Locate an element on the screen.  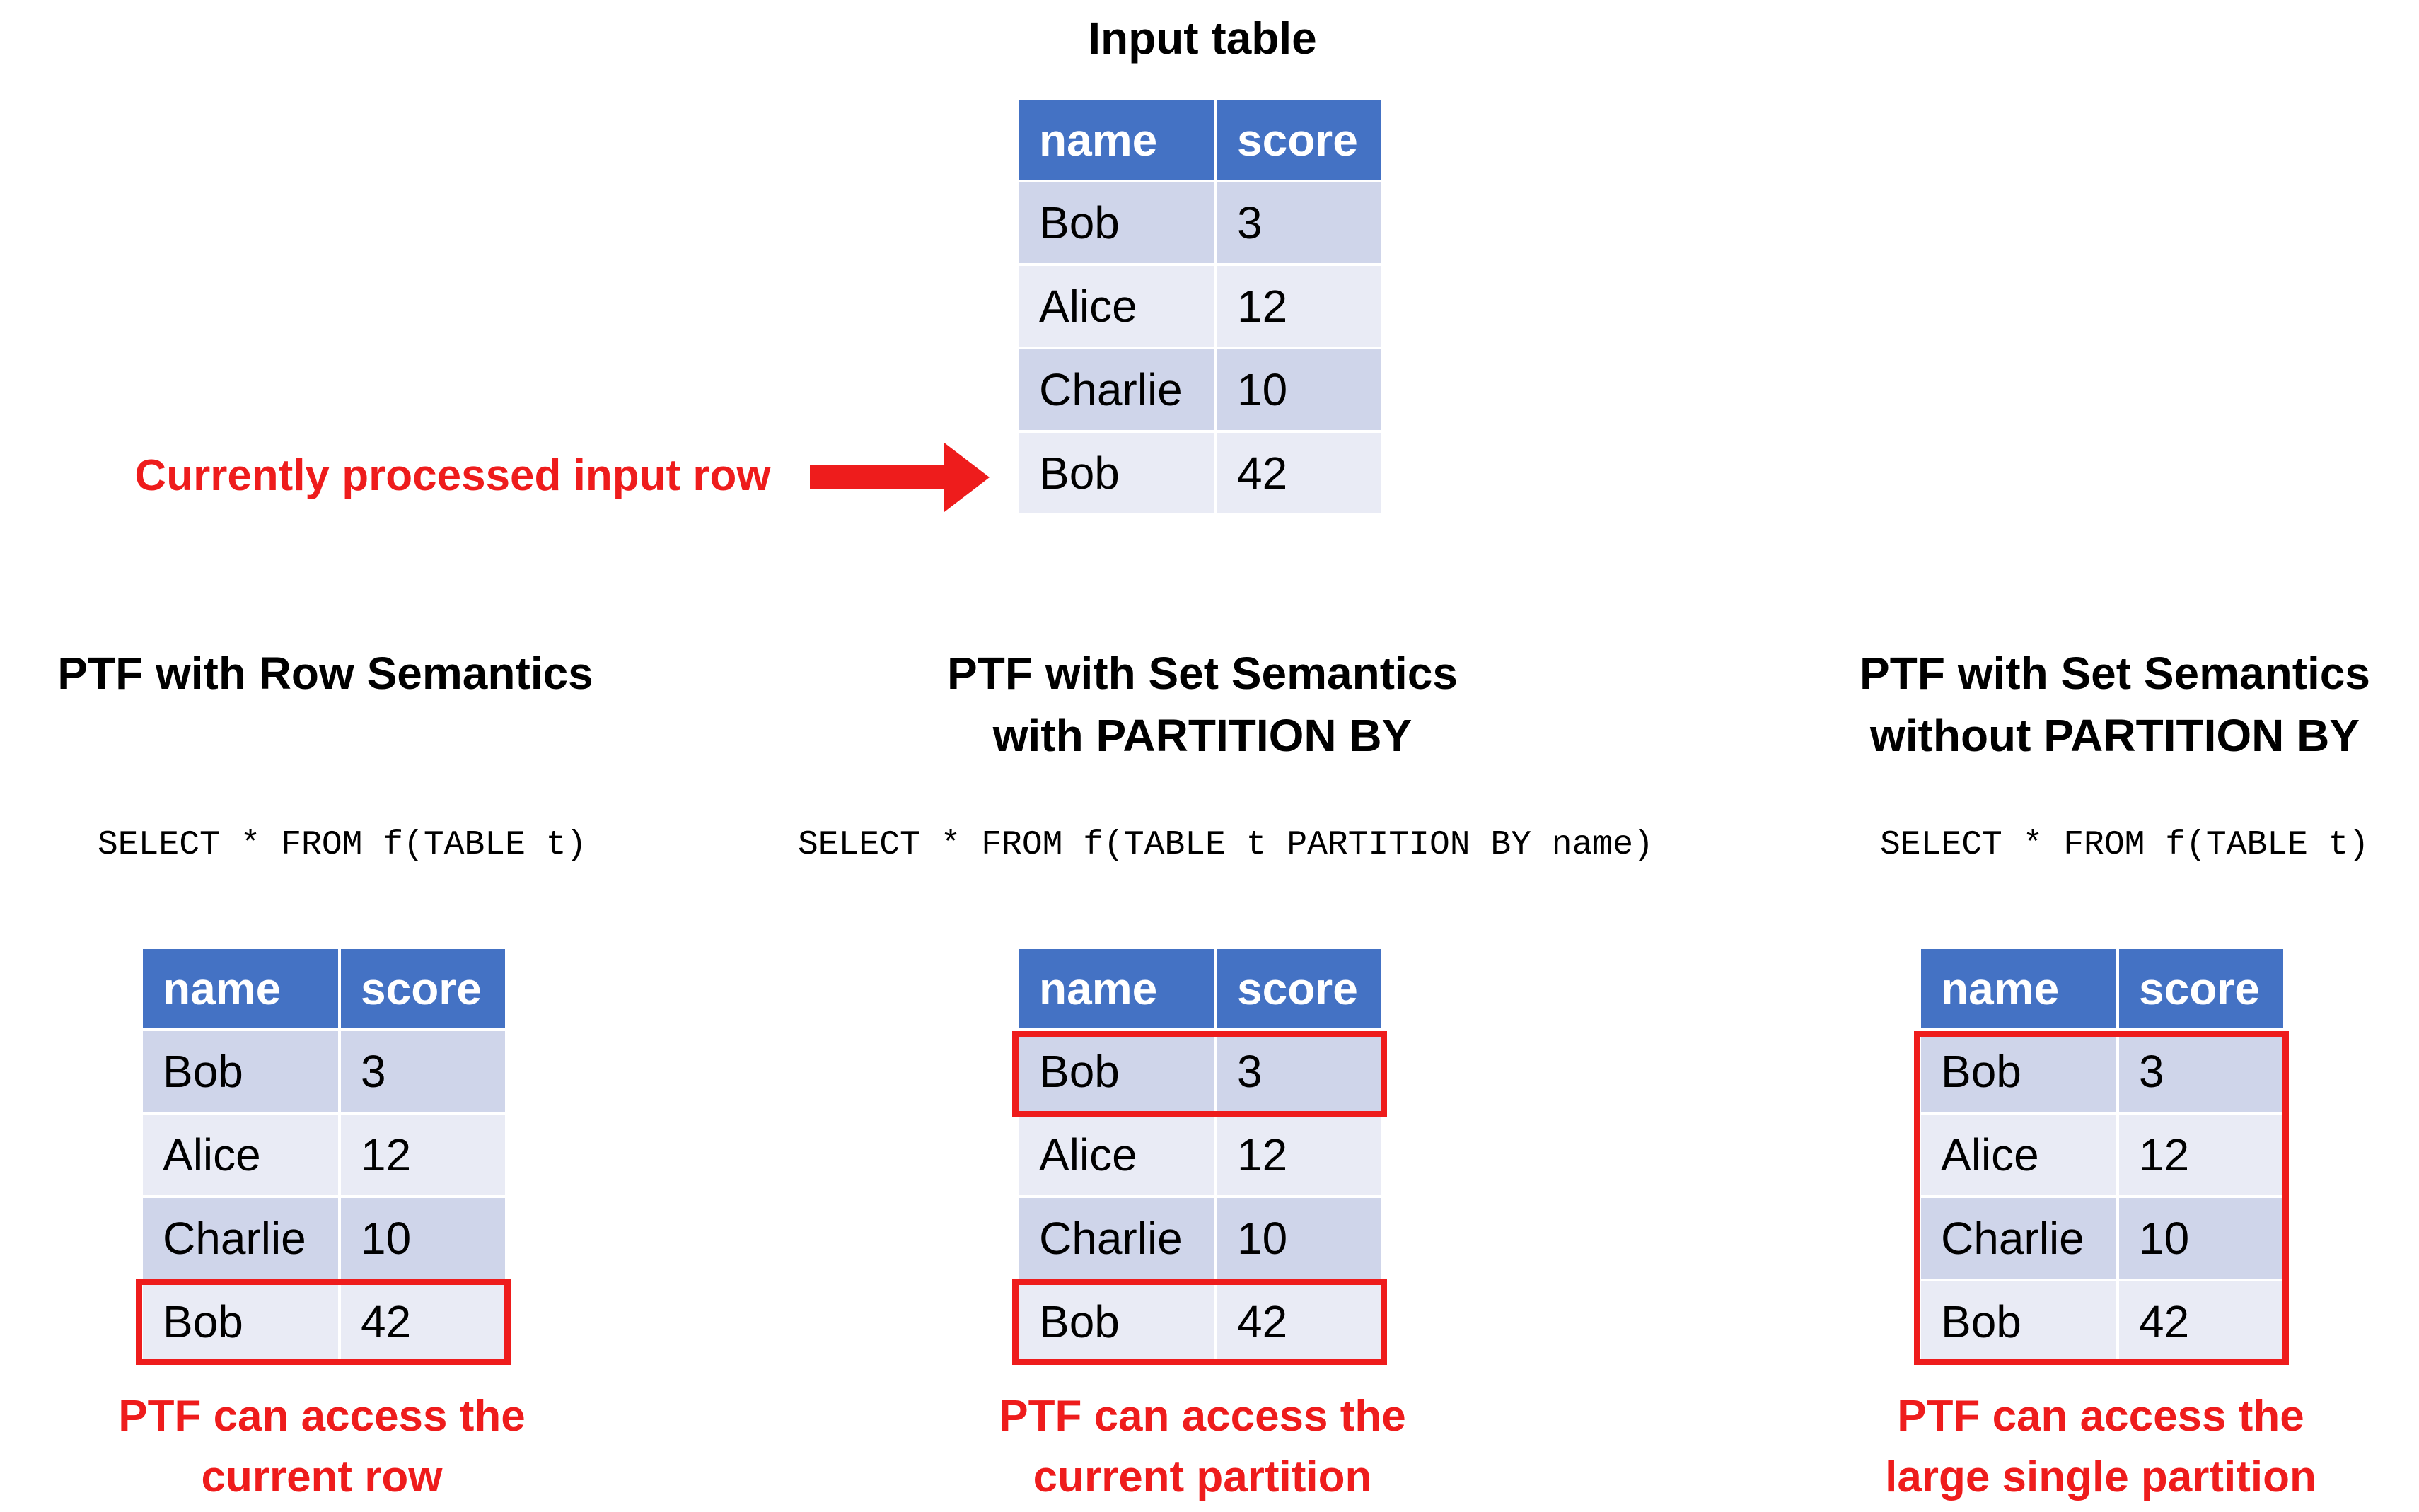
current-row-label: Currently processed input row is located at coordinates (453, 475).